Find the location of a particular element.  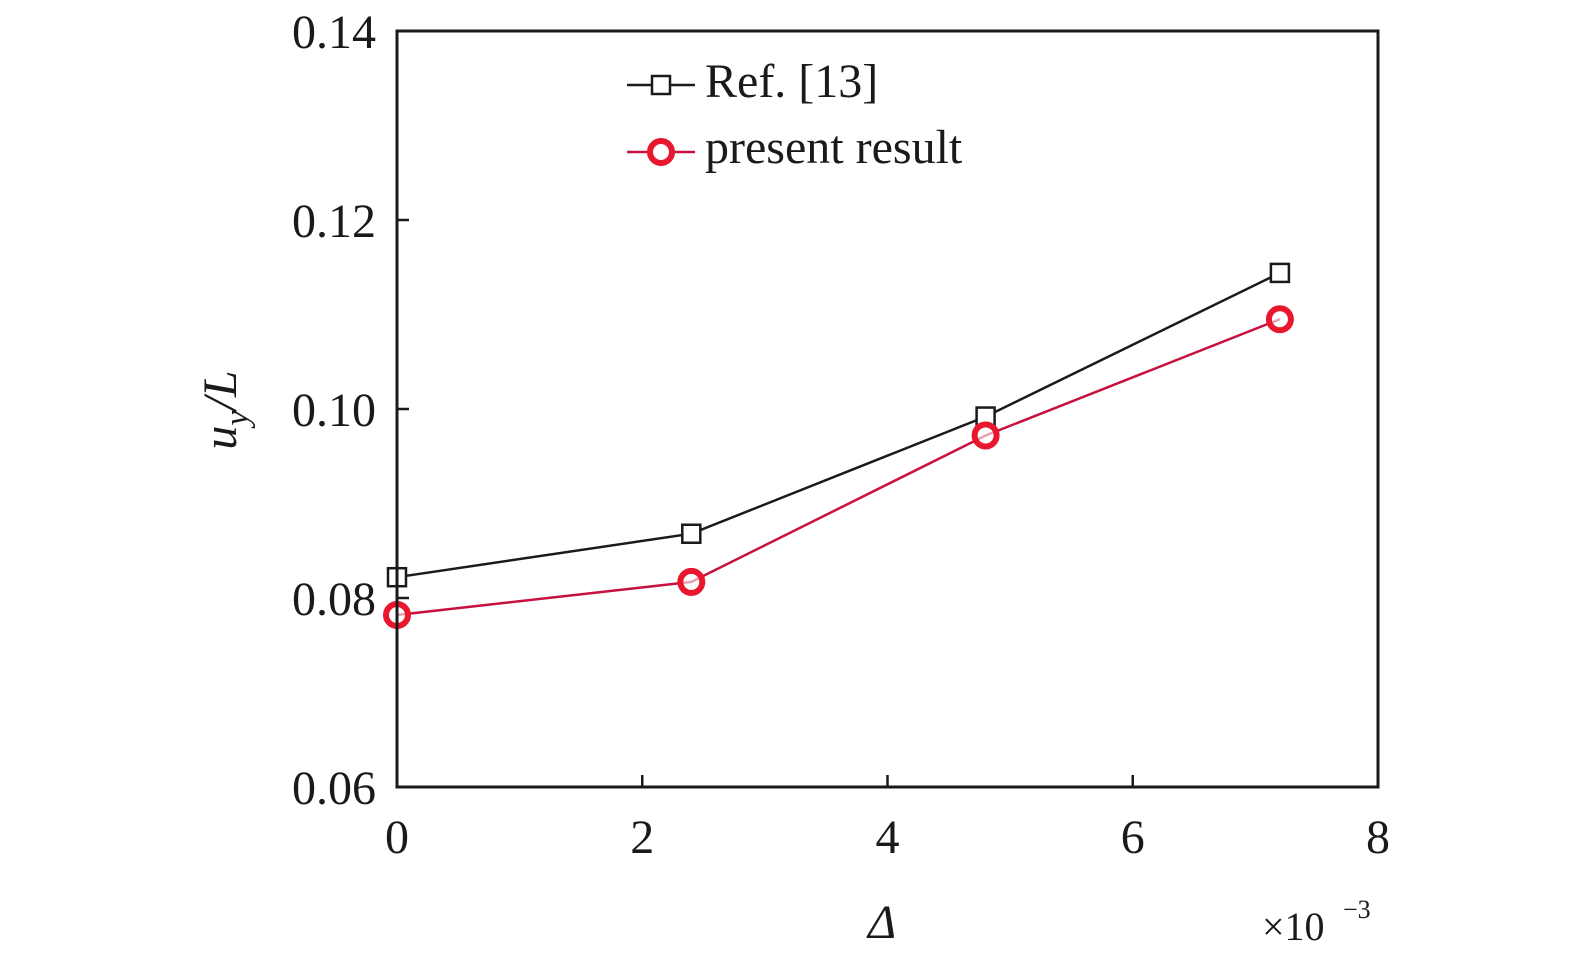

legend-entry-ref: Ref. [13] is located at coordinates (752, 81).